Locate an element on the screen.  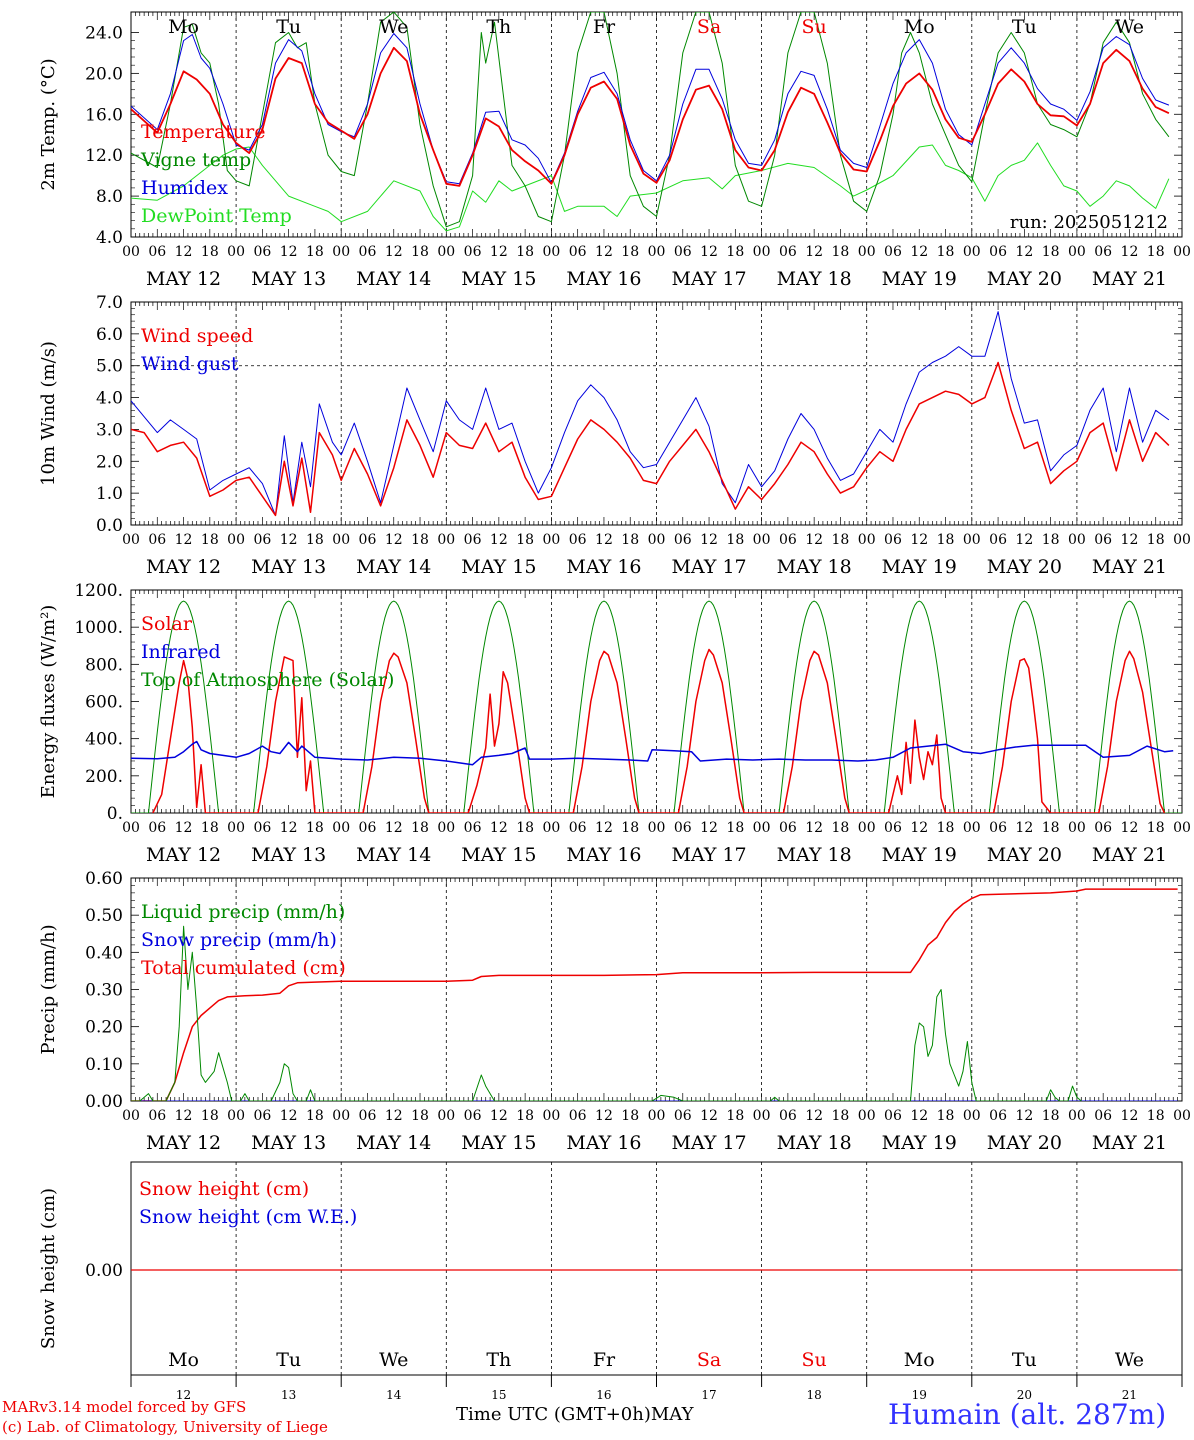
y-tick-label: 0.40 is located at coordinates (104, 953).